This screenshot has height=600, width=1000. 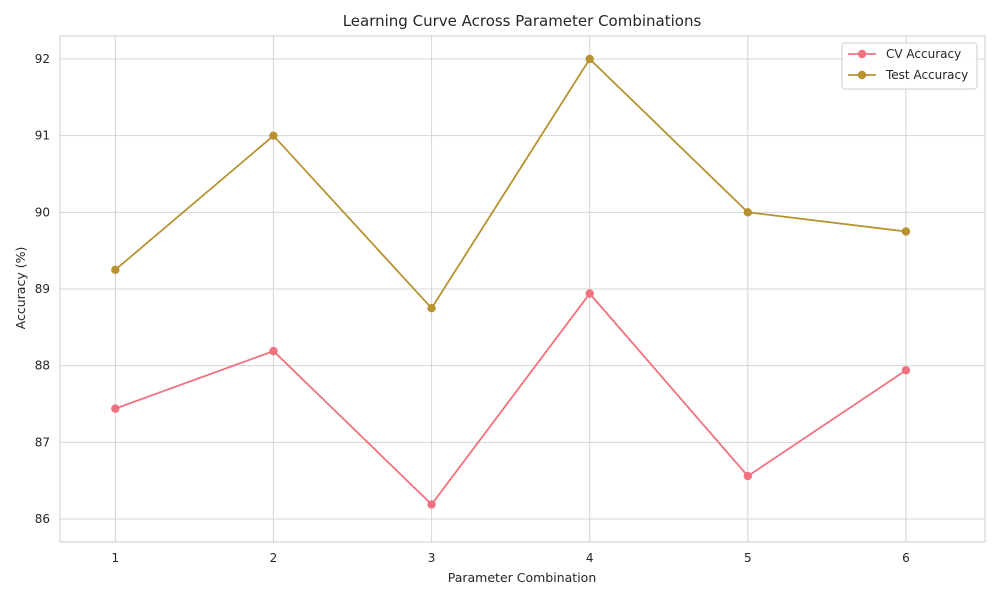 What do you see at coordinates (748, 558) in the screenshot?
I see `x-tick-label: 5` at bounding box center [748, 558].